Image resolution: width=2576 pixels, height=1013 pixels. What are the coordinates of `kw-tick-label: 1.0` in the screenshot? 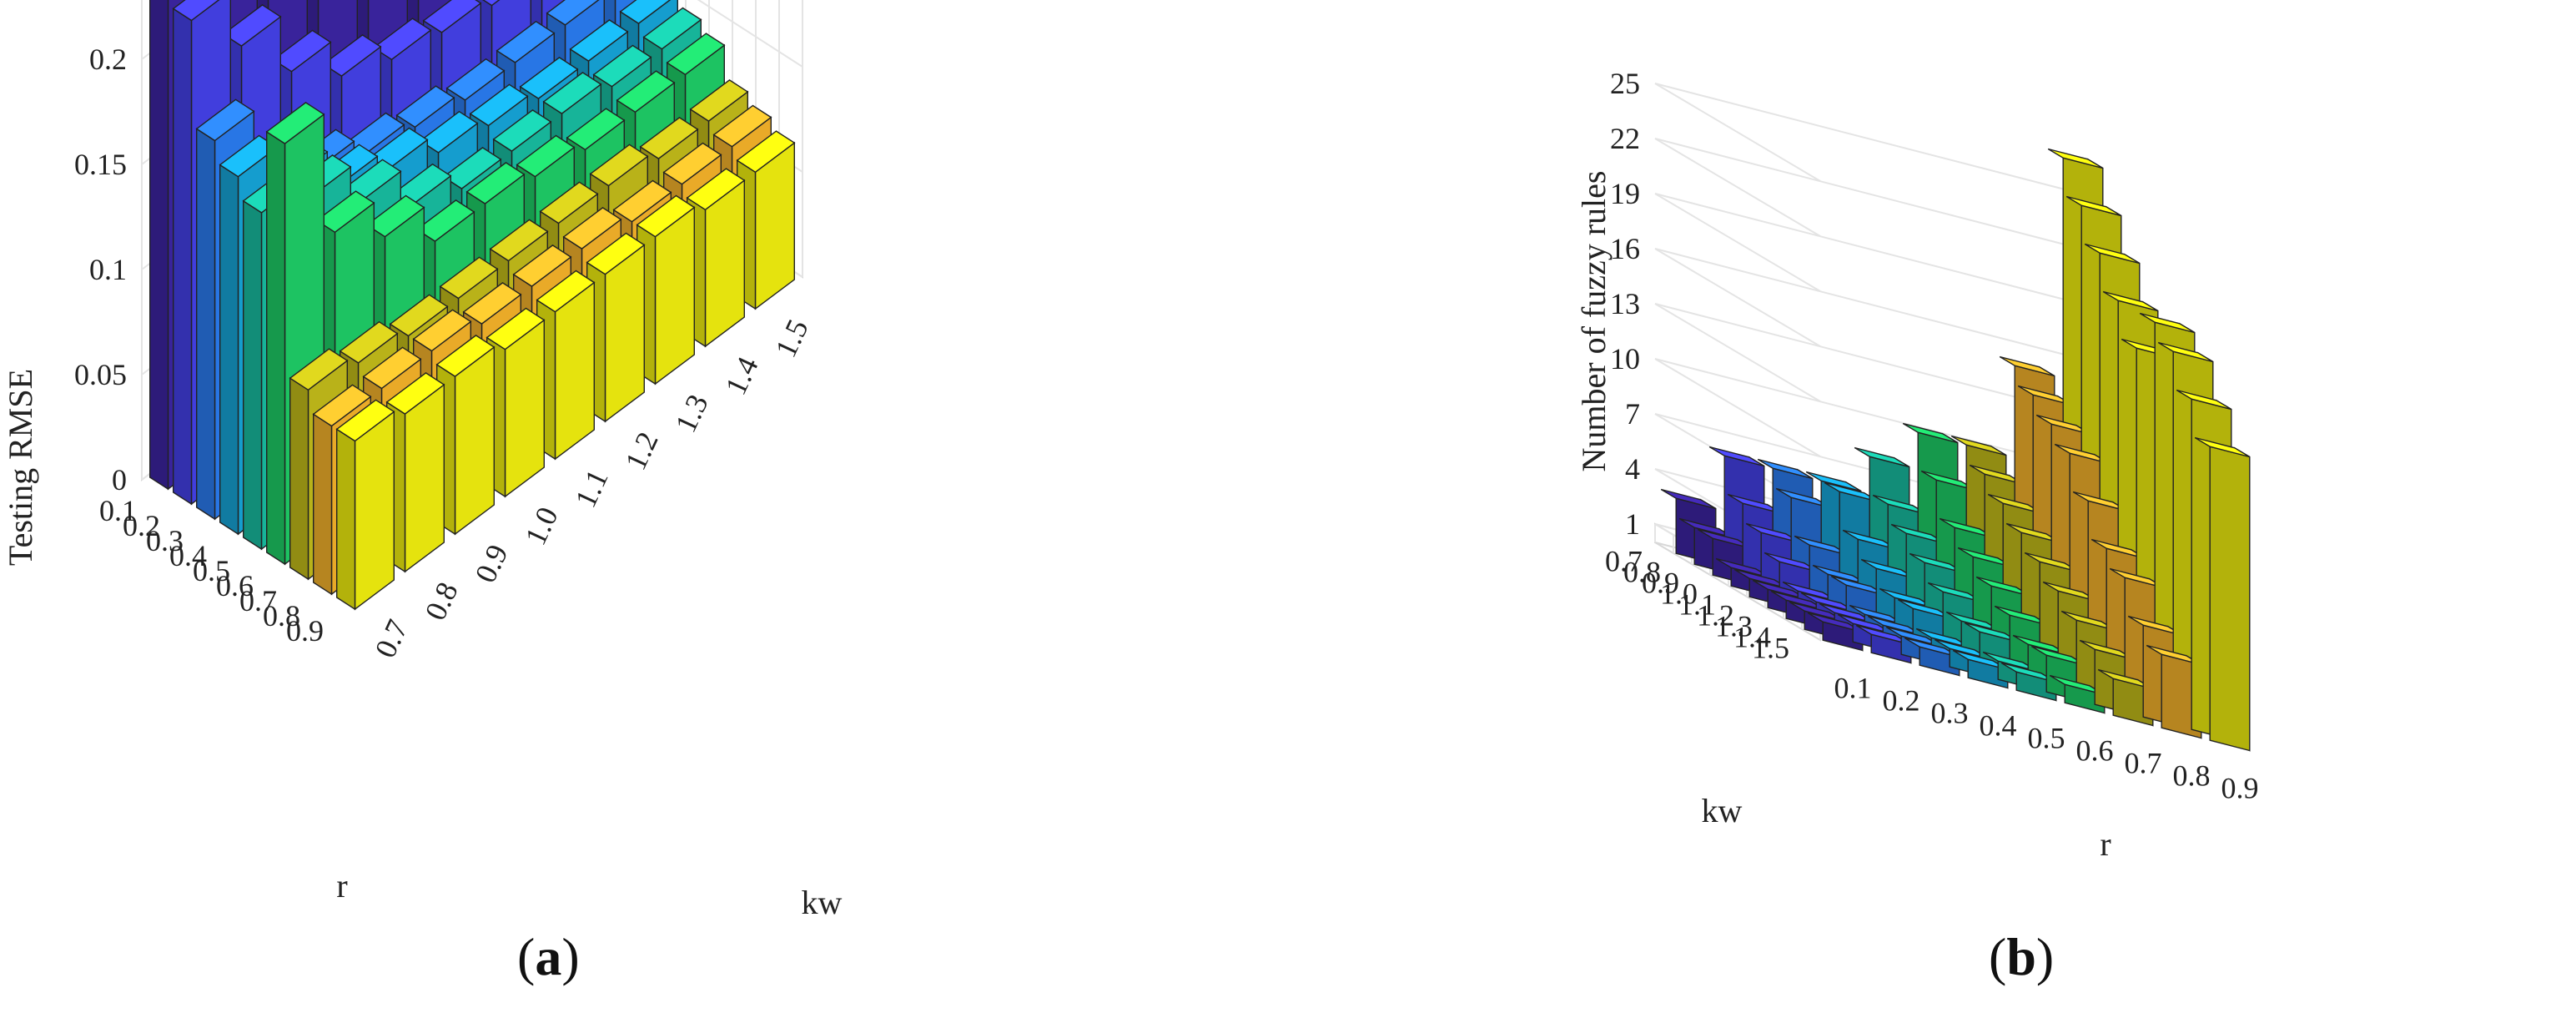 It's located at (1679, 594).